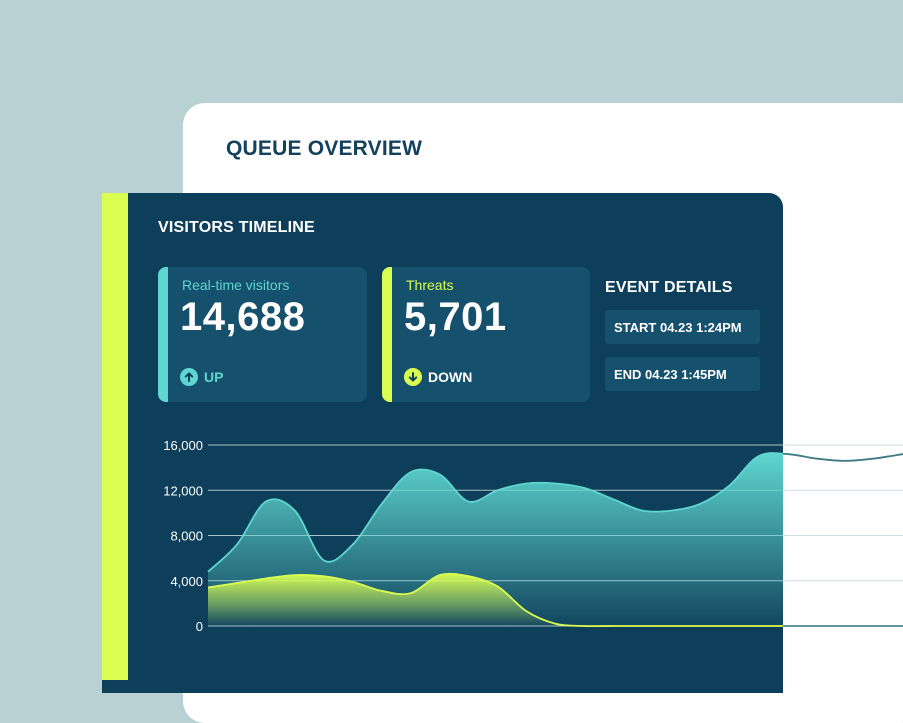  I want to click on threats-trend-text: DOWN, so click(450, 377).